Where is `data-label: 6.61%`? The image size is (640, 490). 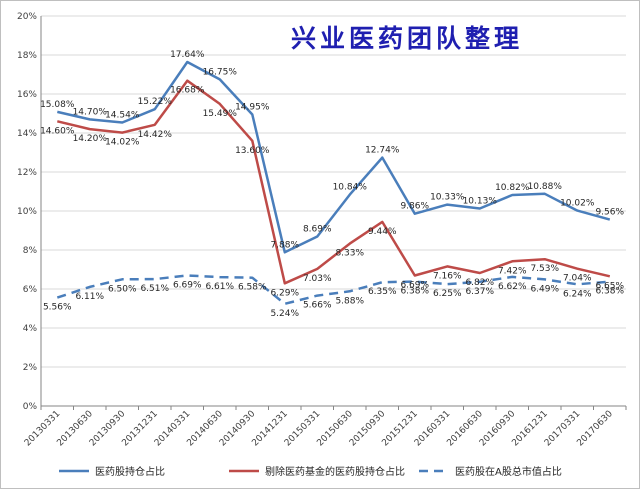 data-label: 6.61% is located at coordinates (219, 287).